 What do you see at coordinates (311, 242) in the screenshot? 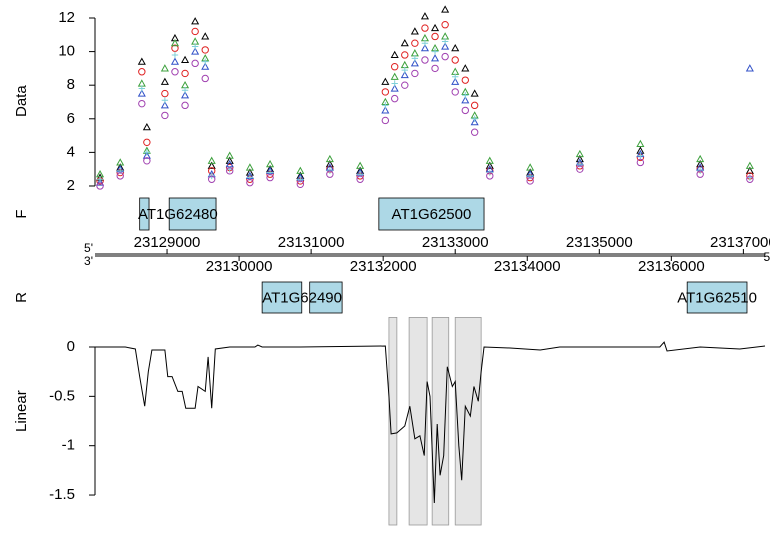
I see `x-tick-label: 23131000` at bounding box center [311, 242].